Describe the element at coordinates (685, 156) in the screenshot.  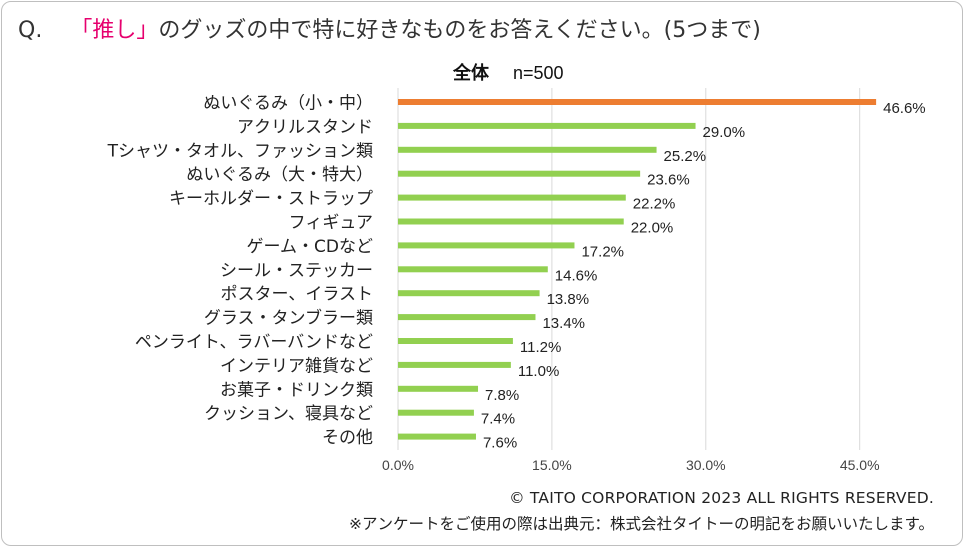
I see `value-label: 25.2%` at that location.